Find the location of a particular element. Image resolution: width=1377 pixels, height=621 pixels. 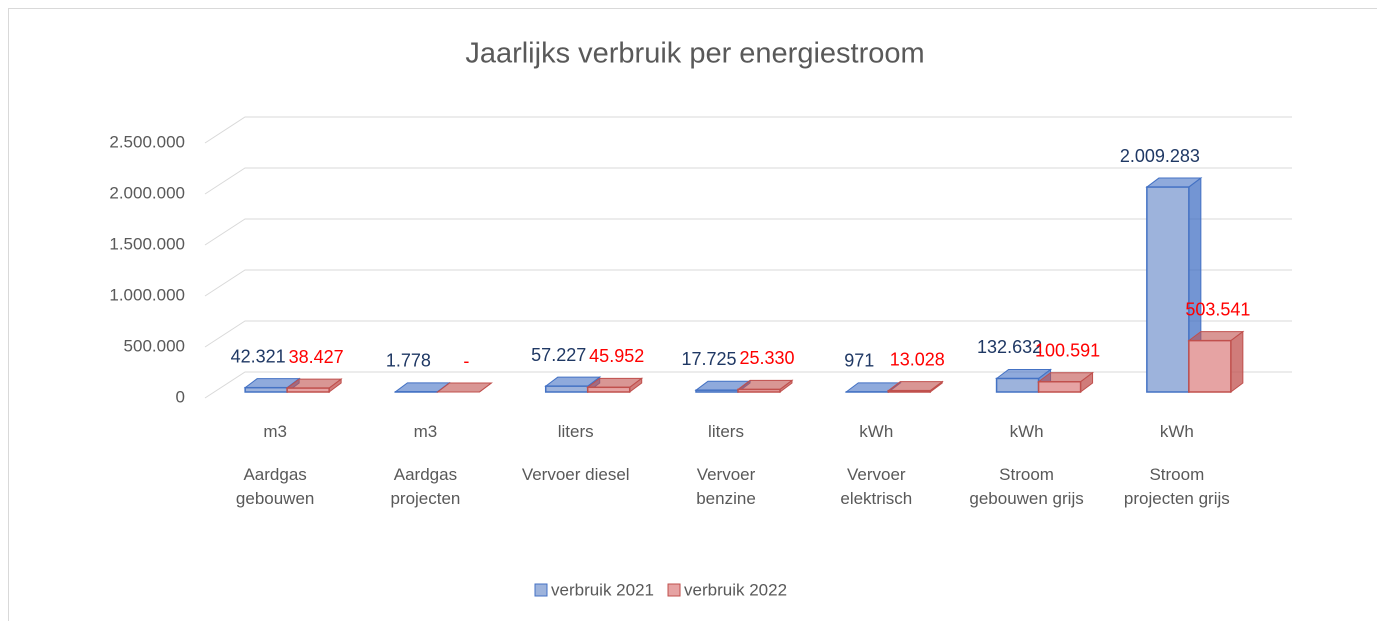

x-tick-label: Aardgas projecten is located at coordinates (425, 486).